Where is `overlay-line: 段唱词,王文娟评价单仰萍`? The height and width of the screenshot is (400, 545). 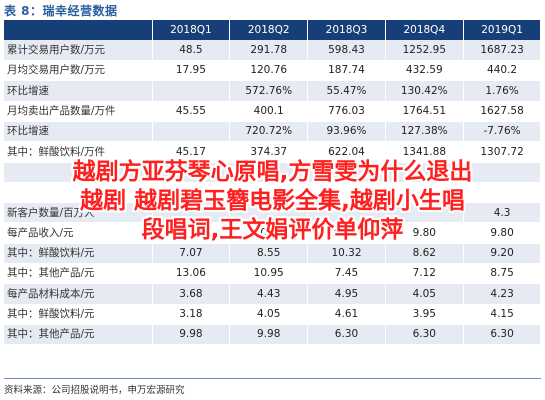 overlay-line: 段唱词,王文娟评价单仰萍 is located at coordinates (272, 230).